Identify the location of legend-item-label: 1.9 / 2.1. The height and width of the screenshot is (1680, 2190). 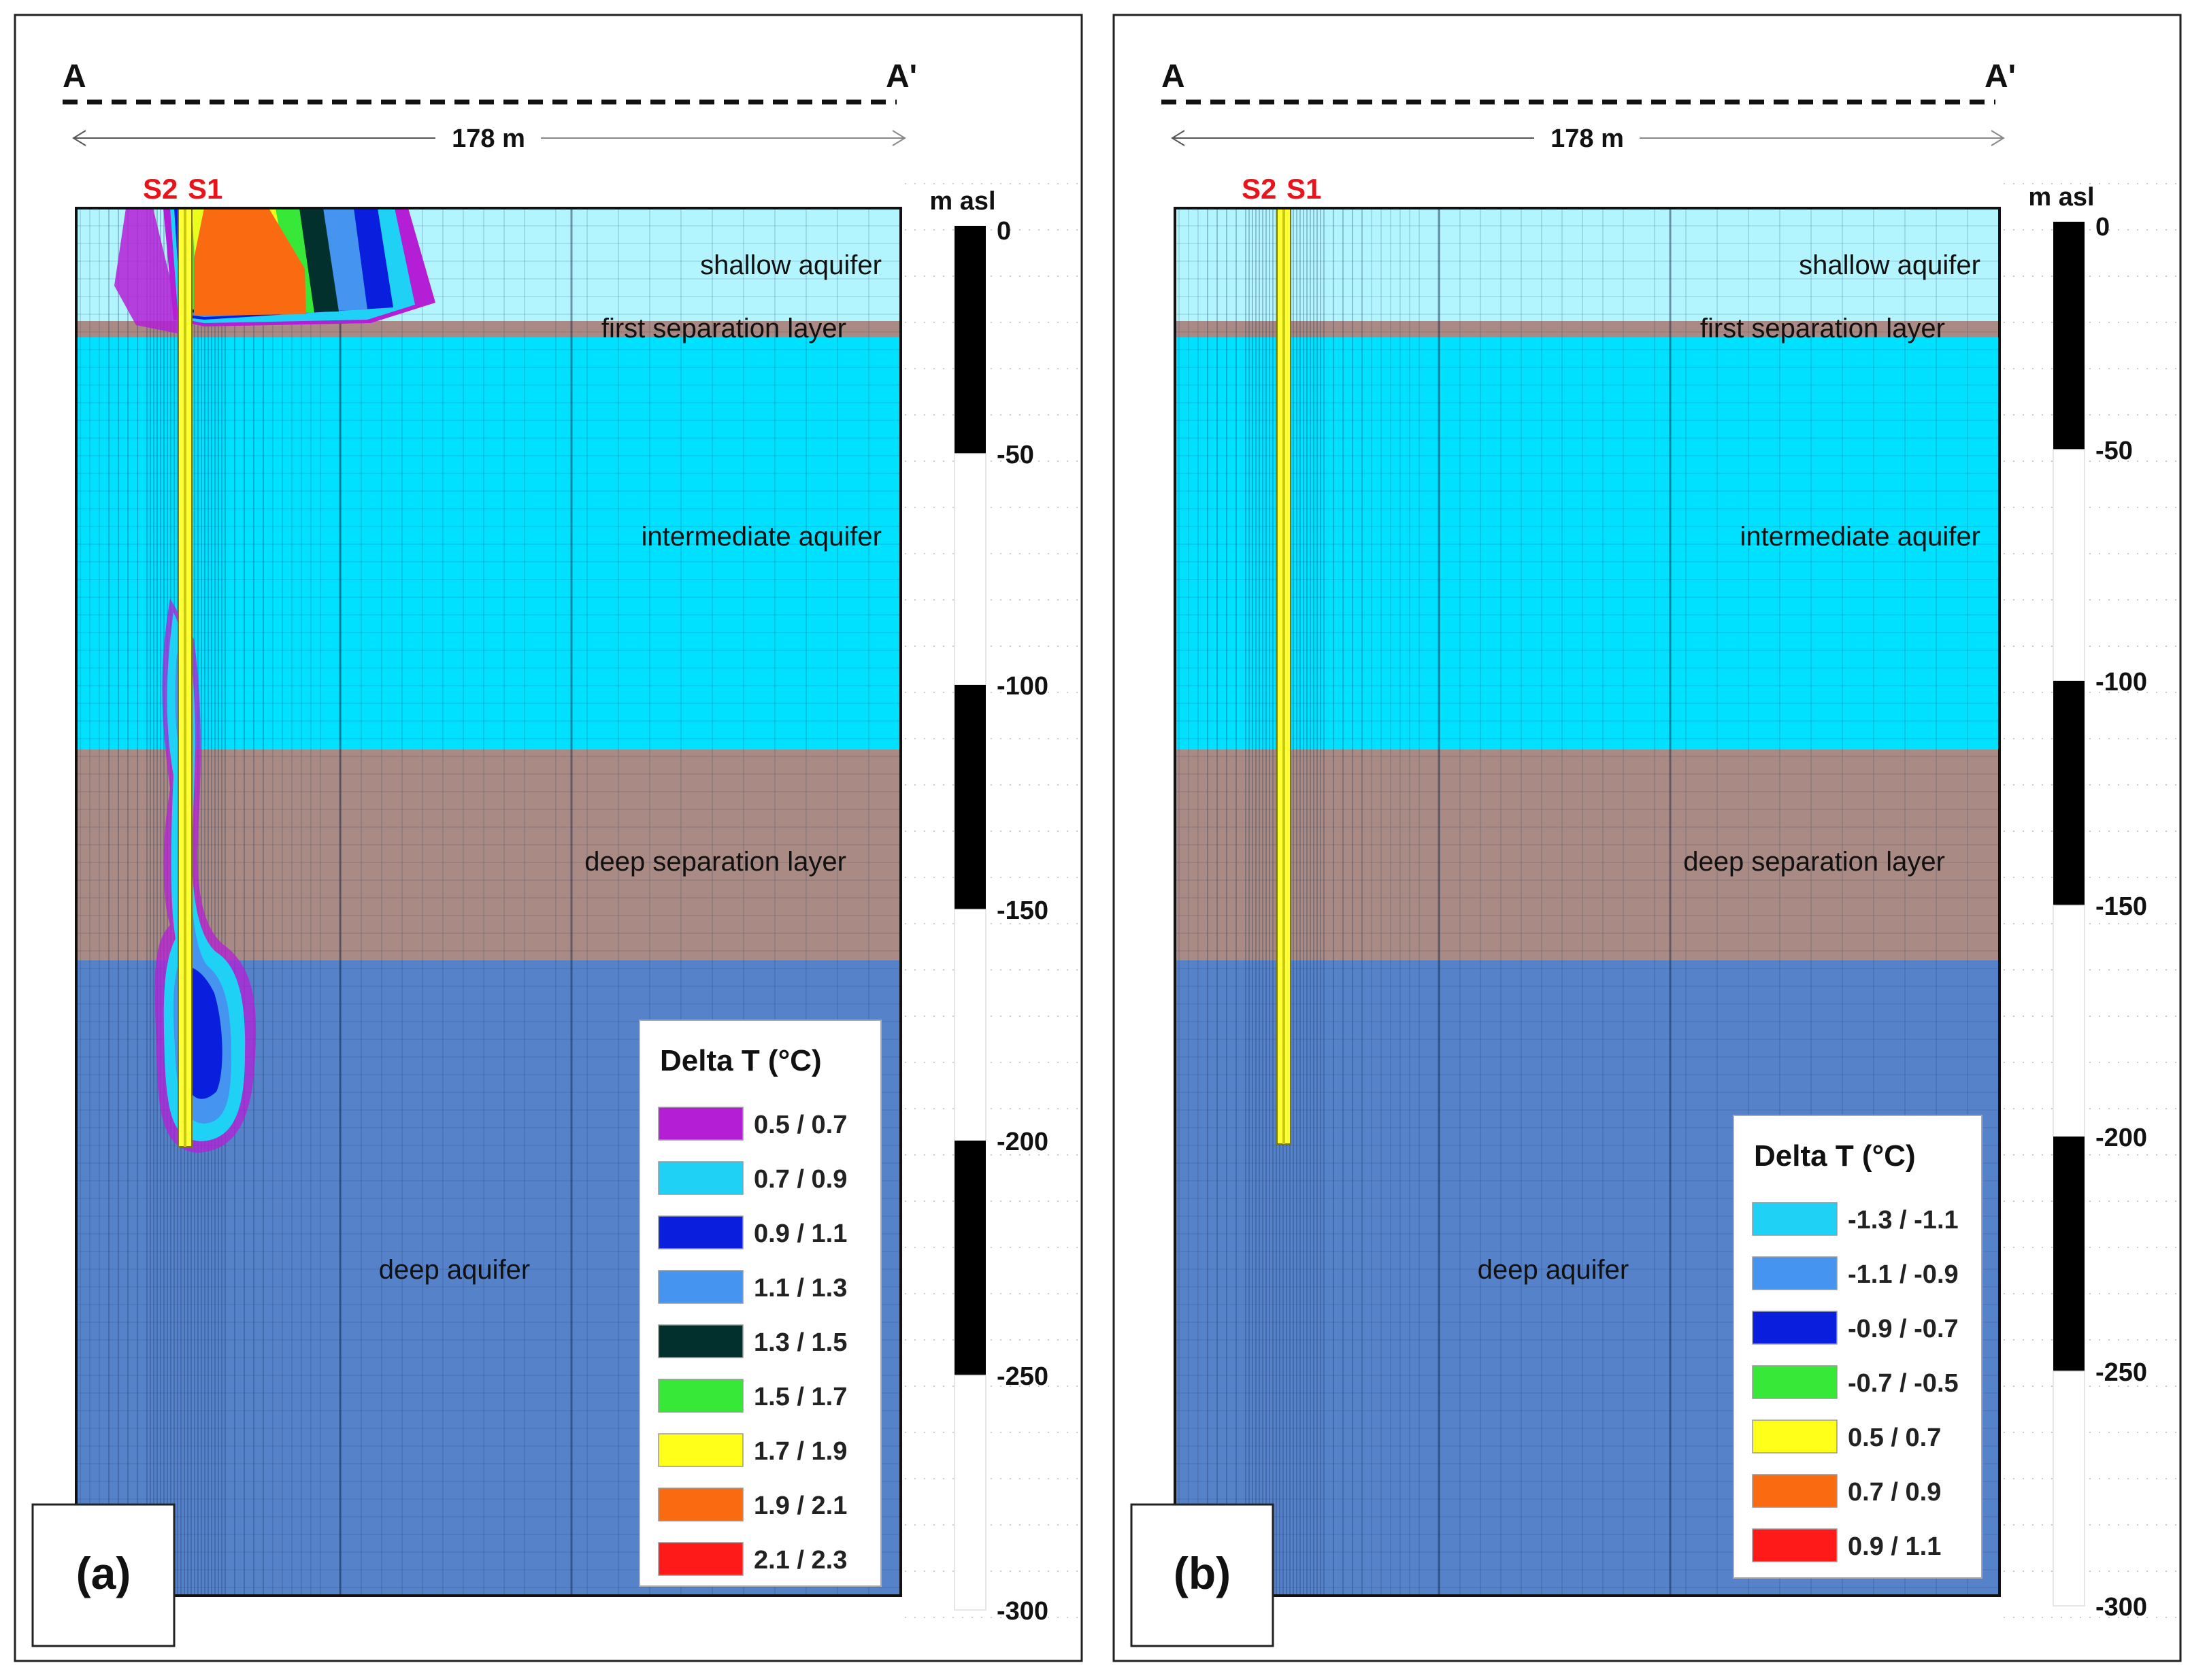
(800, 1506).